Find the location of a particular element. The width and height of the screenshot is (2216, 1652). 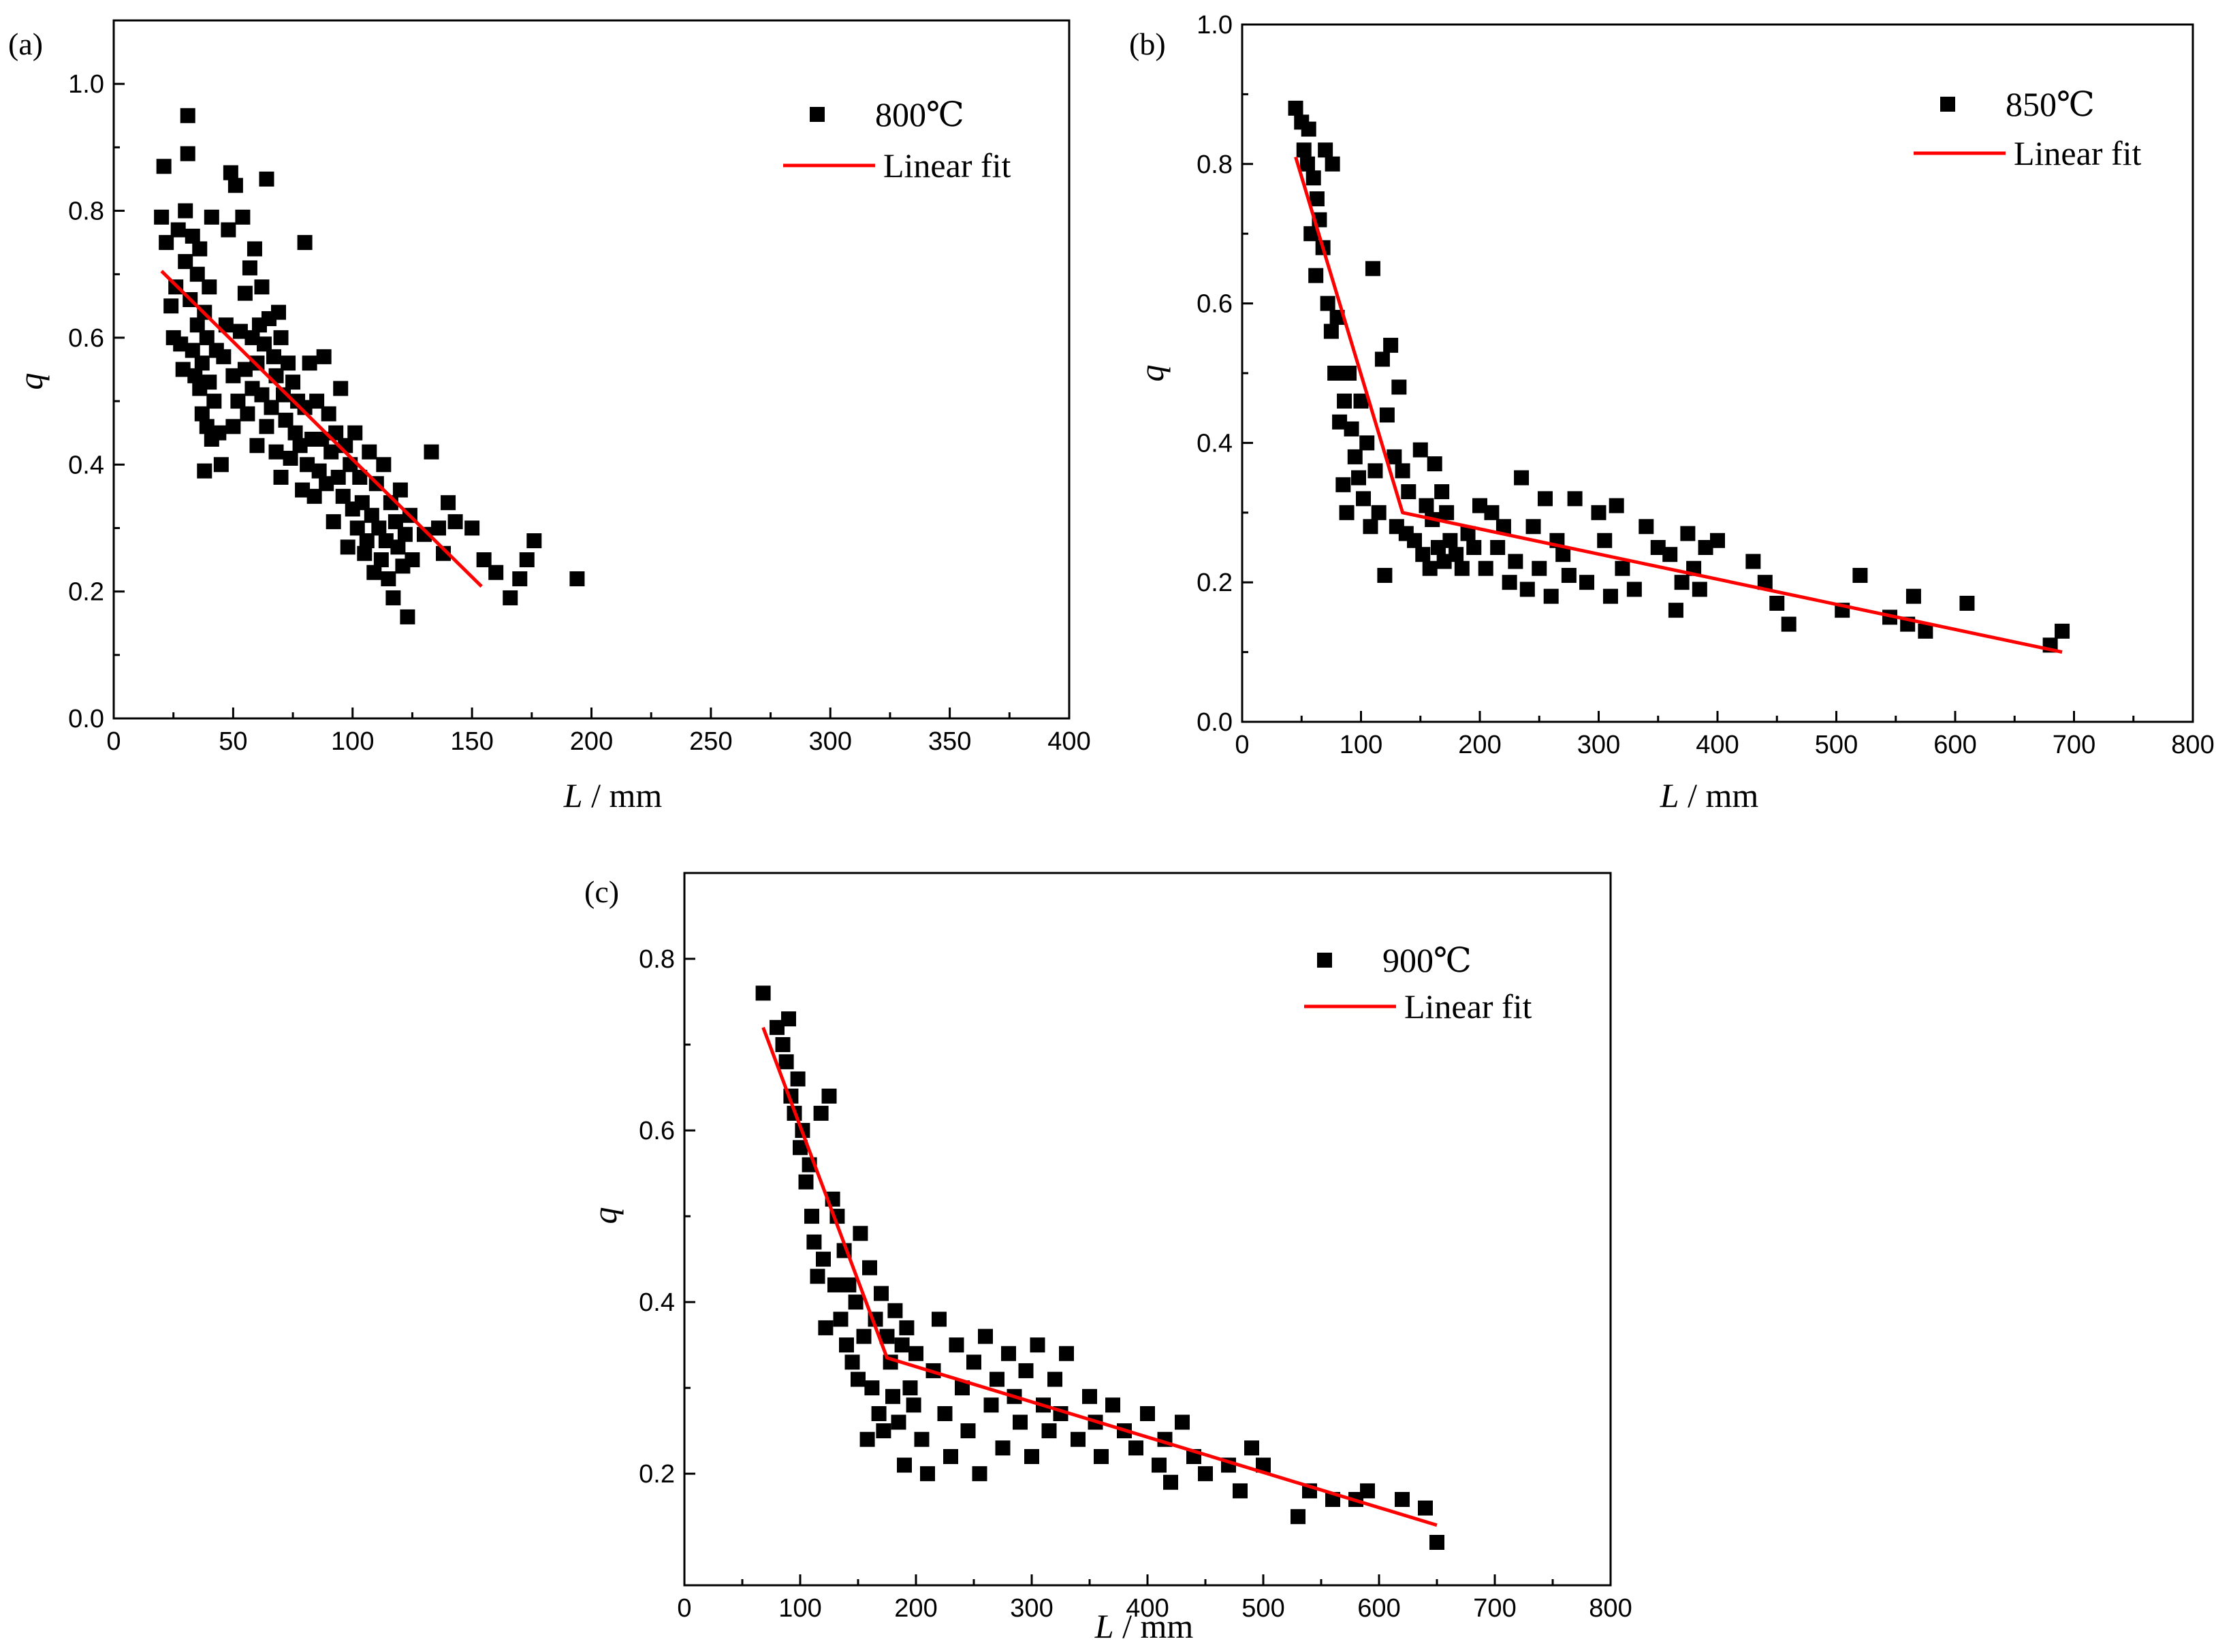

x-tick-label: 400 is located at coordinates (1717, 745).